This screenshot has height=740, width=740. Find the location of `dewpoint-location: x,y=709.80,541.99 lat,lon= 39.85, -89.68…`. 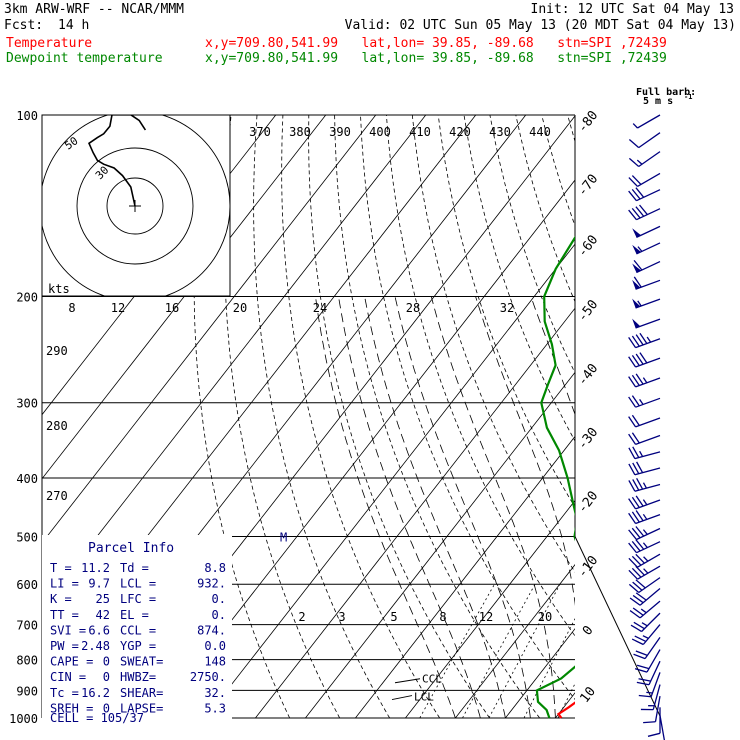

dewpoint-location: x,y=709.80,541.99 lat,lon= 39.85, -89.68… is located at coordinates (436, 58).